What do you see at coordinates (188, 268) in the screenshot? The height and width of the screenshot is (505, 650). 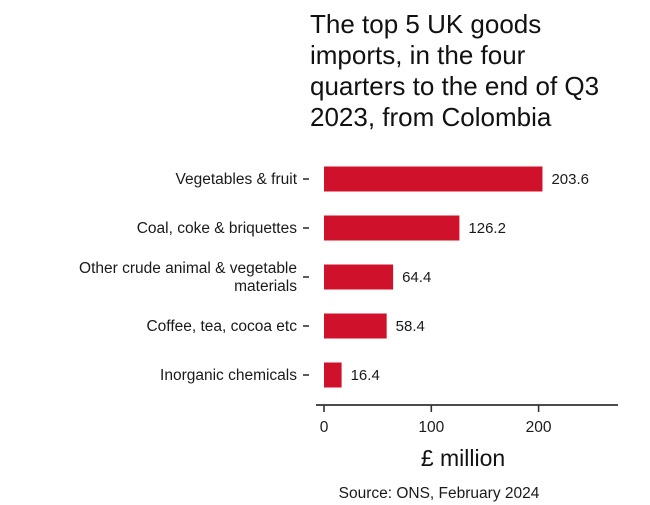 I see `category-label-3-line-1: Other crude animal & vegetable` at bounding box center [188, 268].